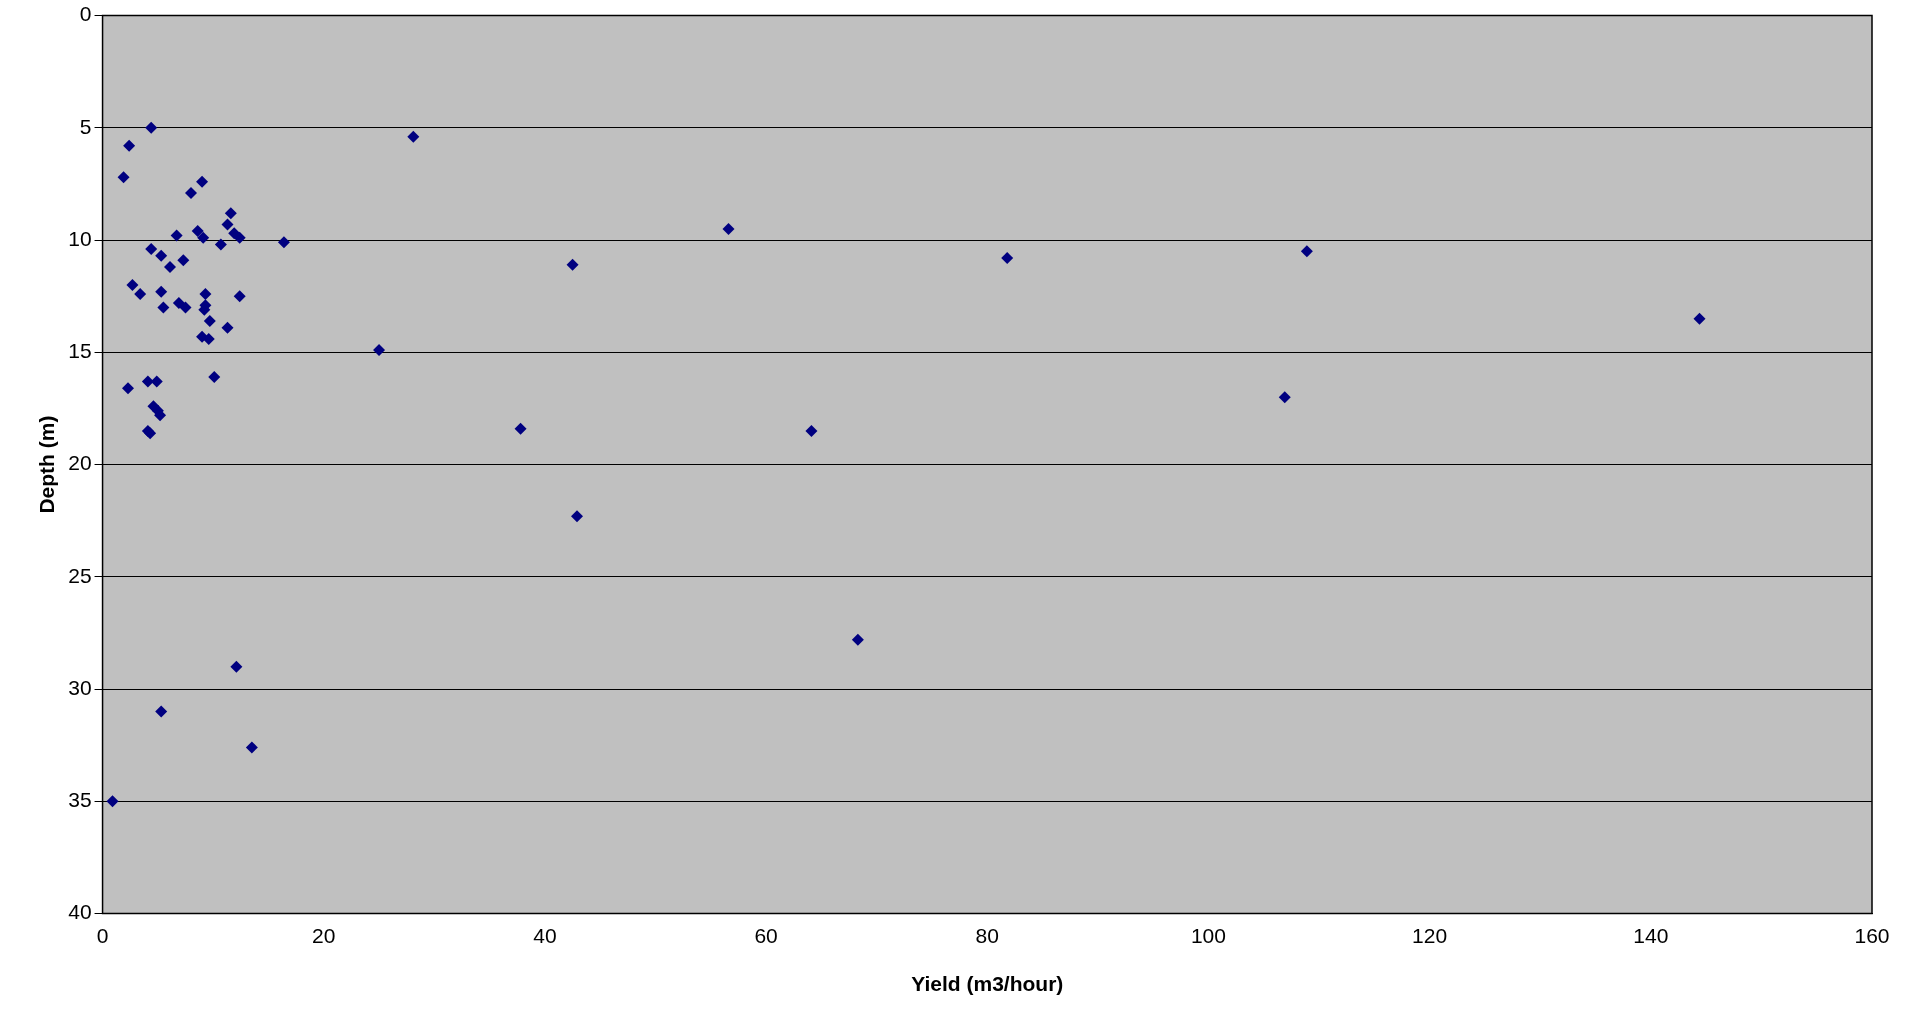 The height and width of the screenshot is (1012, 1917). Describe the element at coordinates (766, 935) in the screenshot. I see `x-tick-label: 60` at that location.